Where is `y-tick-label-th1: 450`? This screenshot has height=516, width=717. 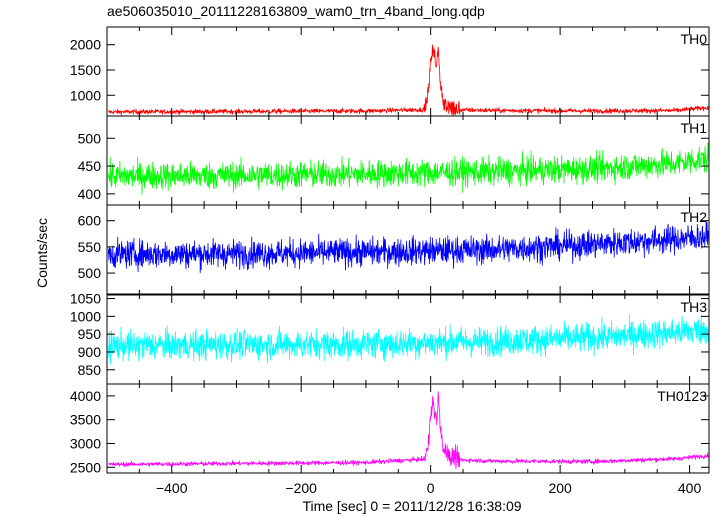 y-tick-label-th1: 450 is located at coordinates (90, 166).